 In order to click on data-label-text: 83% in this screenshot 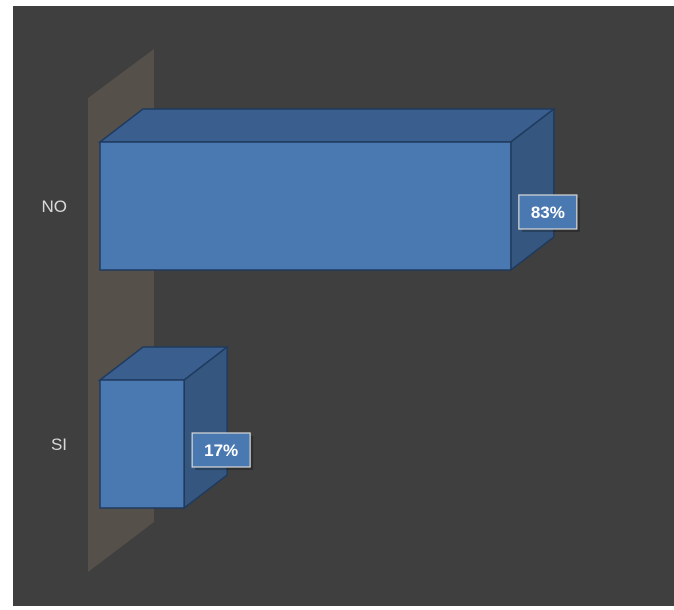, I will do `click(548, 212)`.